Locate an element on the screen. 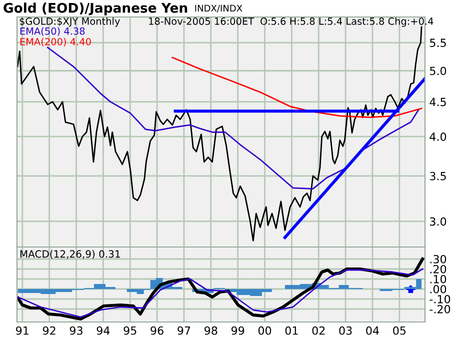  x-tick-label: 98 is located at coordinates (211, 330).